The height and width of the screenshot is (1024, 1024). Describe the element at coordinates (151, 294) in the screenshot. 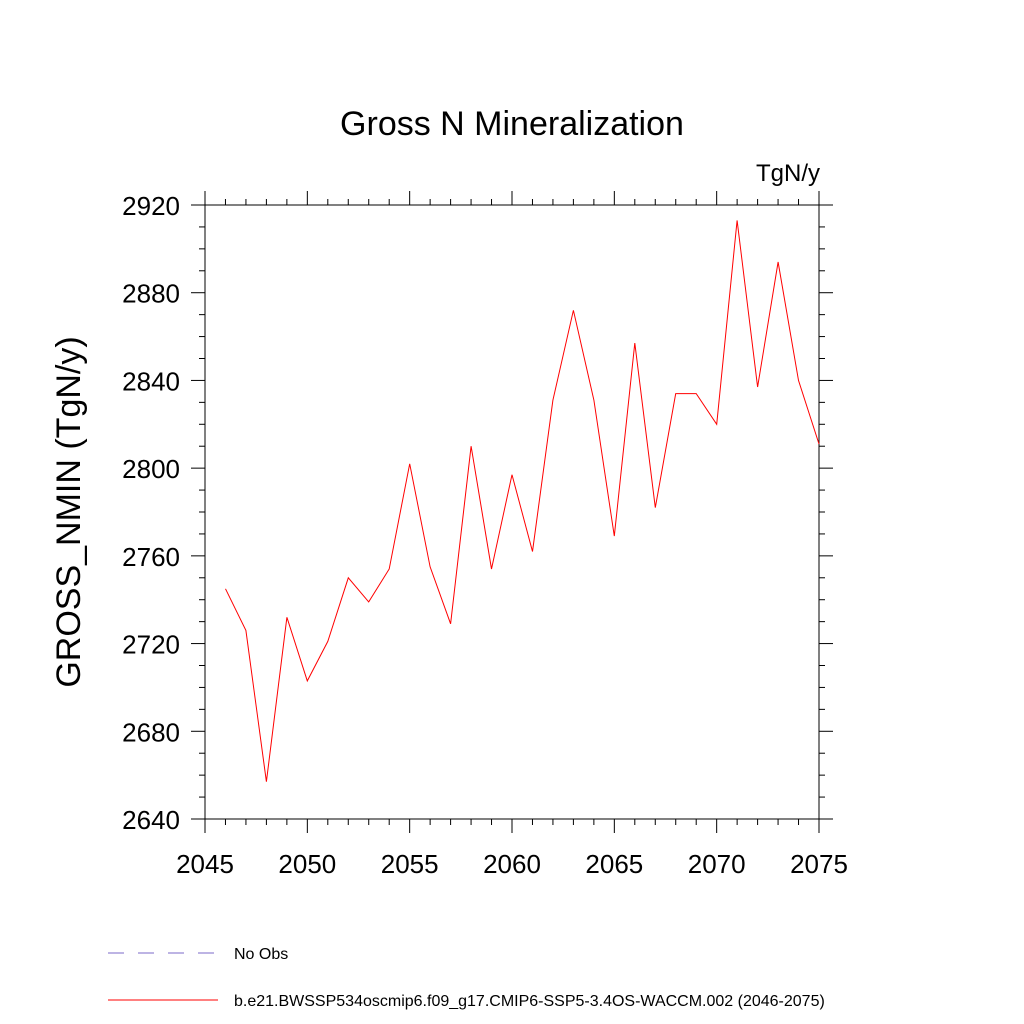

I see `y-tick-label: 2880` at that location.